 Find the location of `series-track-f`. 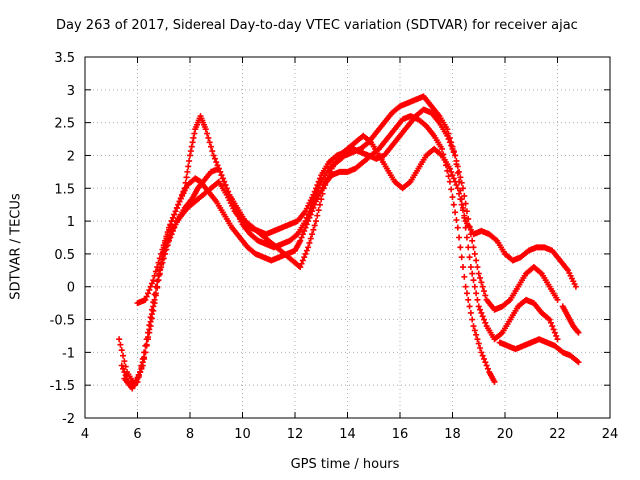

series-track-f is located at coordinates (570, 319).